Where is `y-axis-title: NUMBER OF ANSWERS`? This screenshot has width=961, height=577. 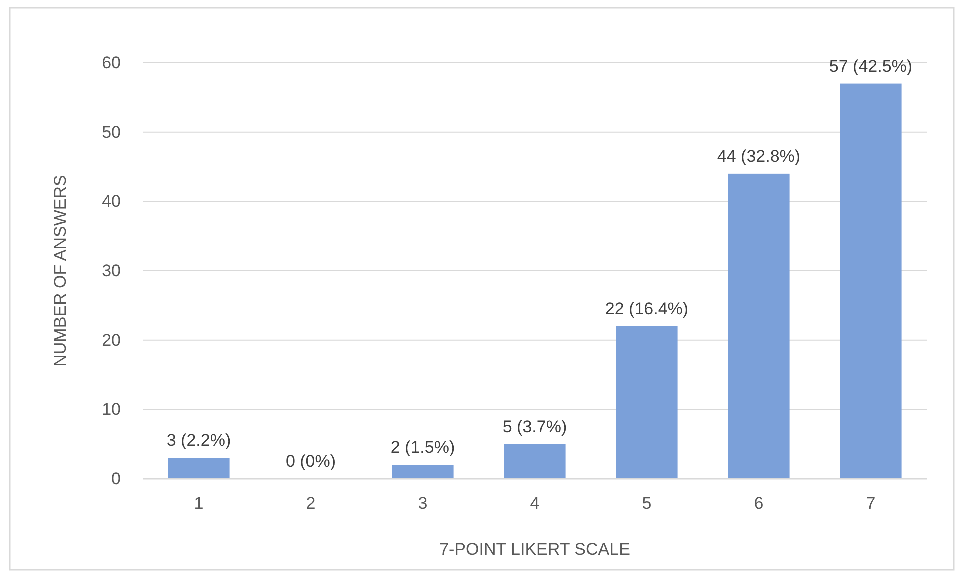 y-axis-title: NUMBER OF ANSWERS is located at coordinates (60, 271).